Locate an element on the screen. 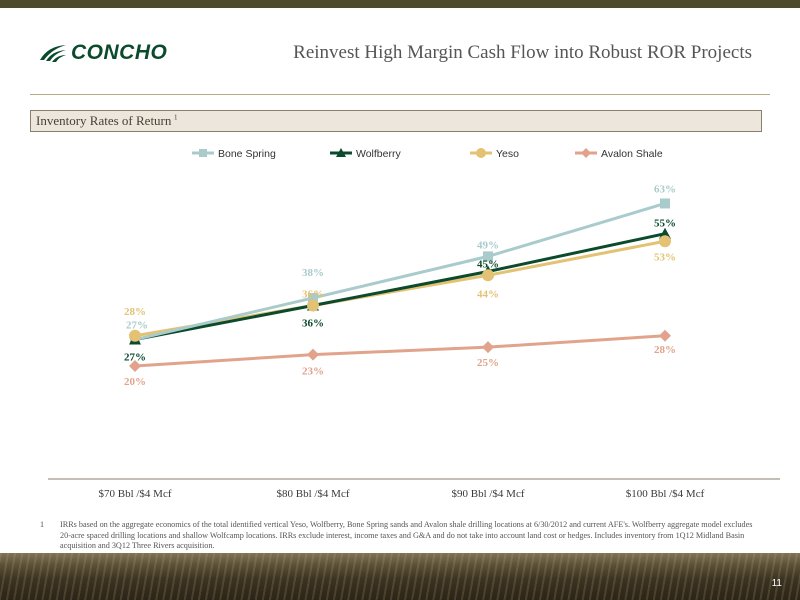 This screenshot has height=600, width=800. company-logo: CONCHO is located at coordinates (102, 53).